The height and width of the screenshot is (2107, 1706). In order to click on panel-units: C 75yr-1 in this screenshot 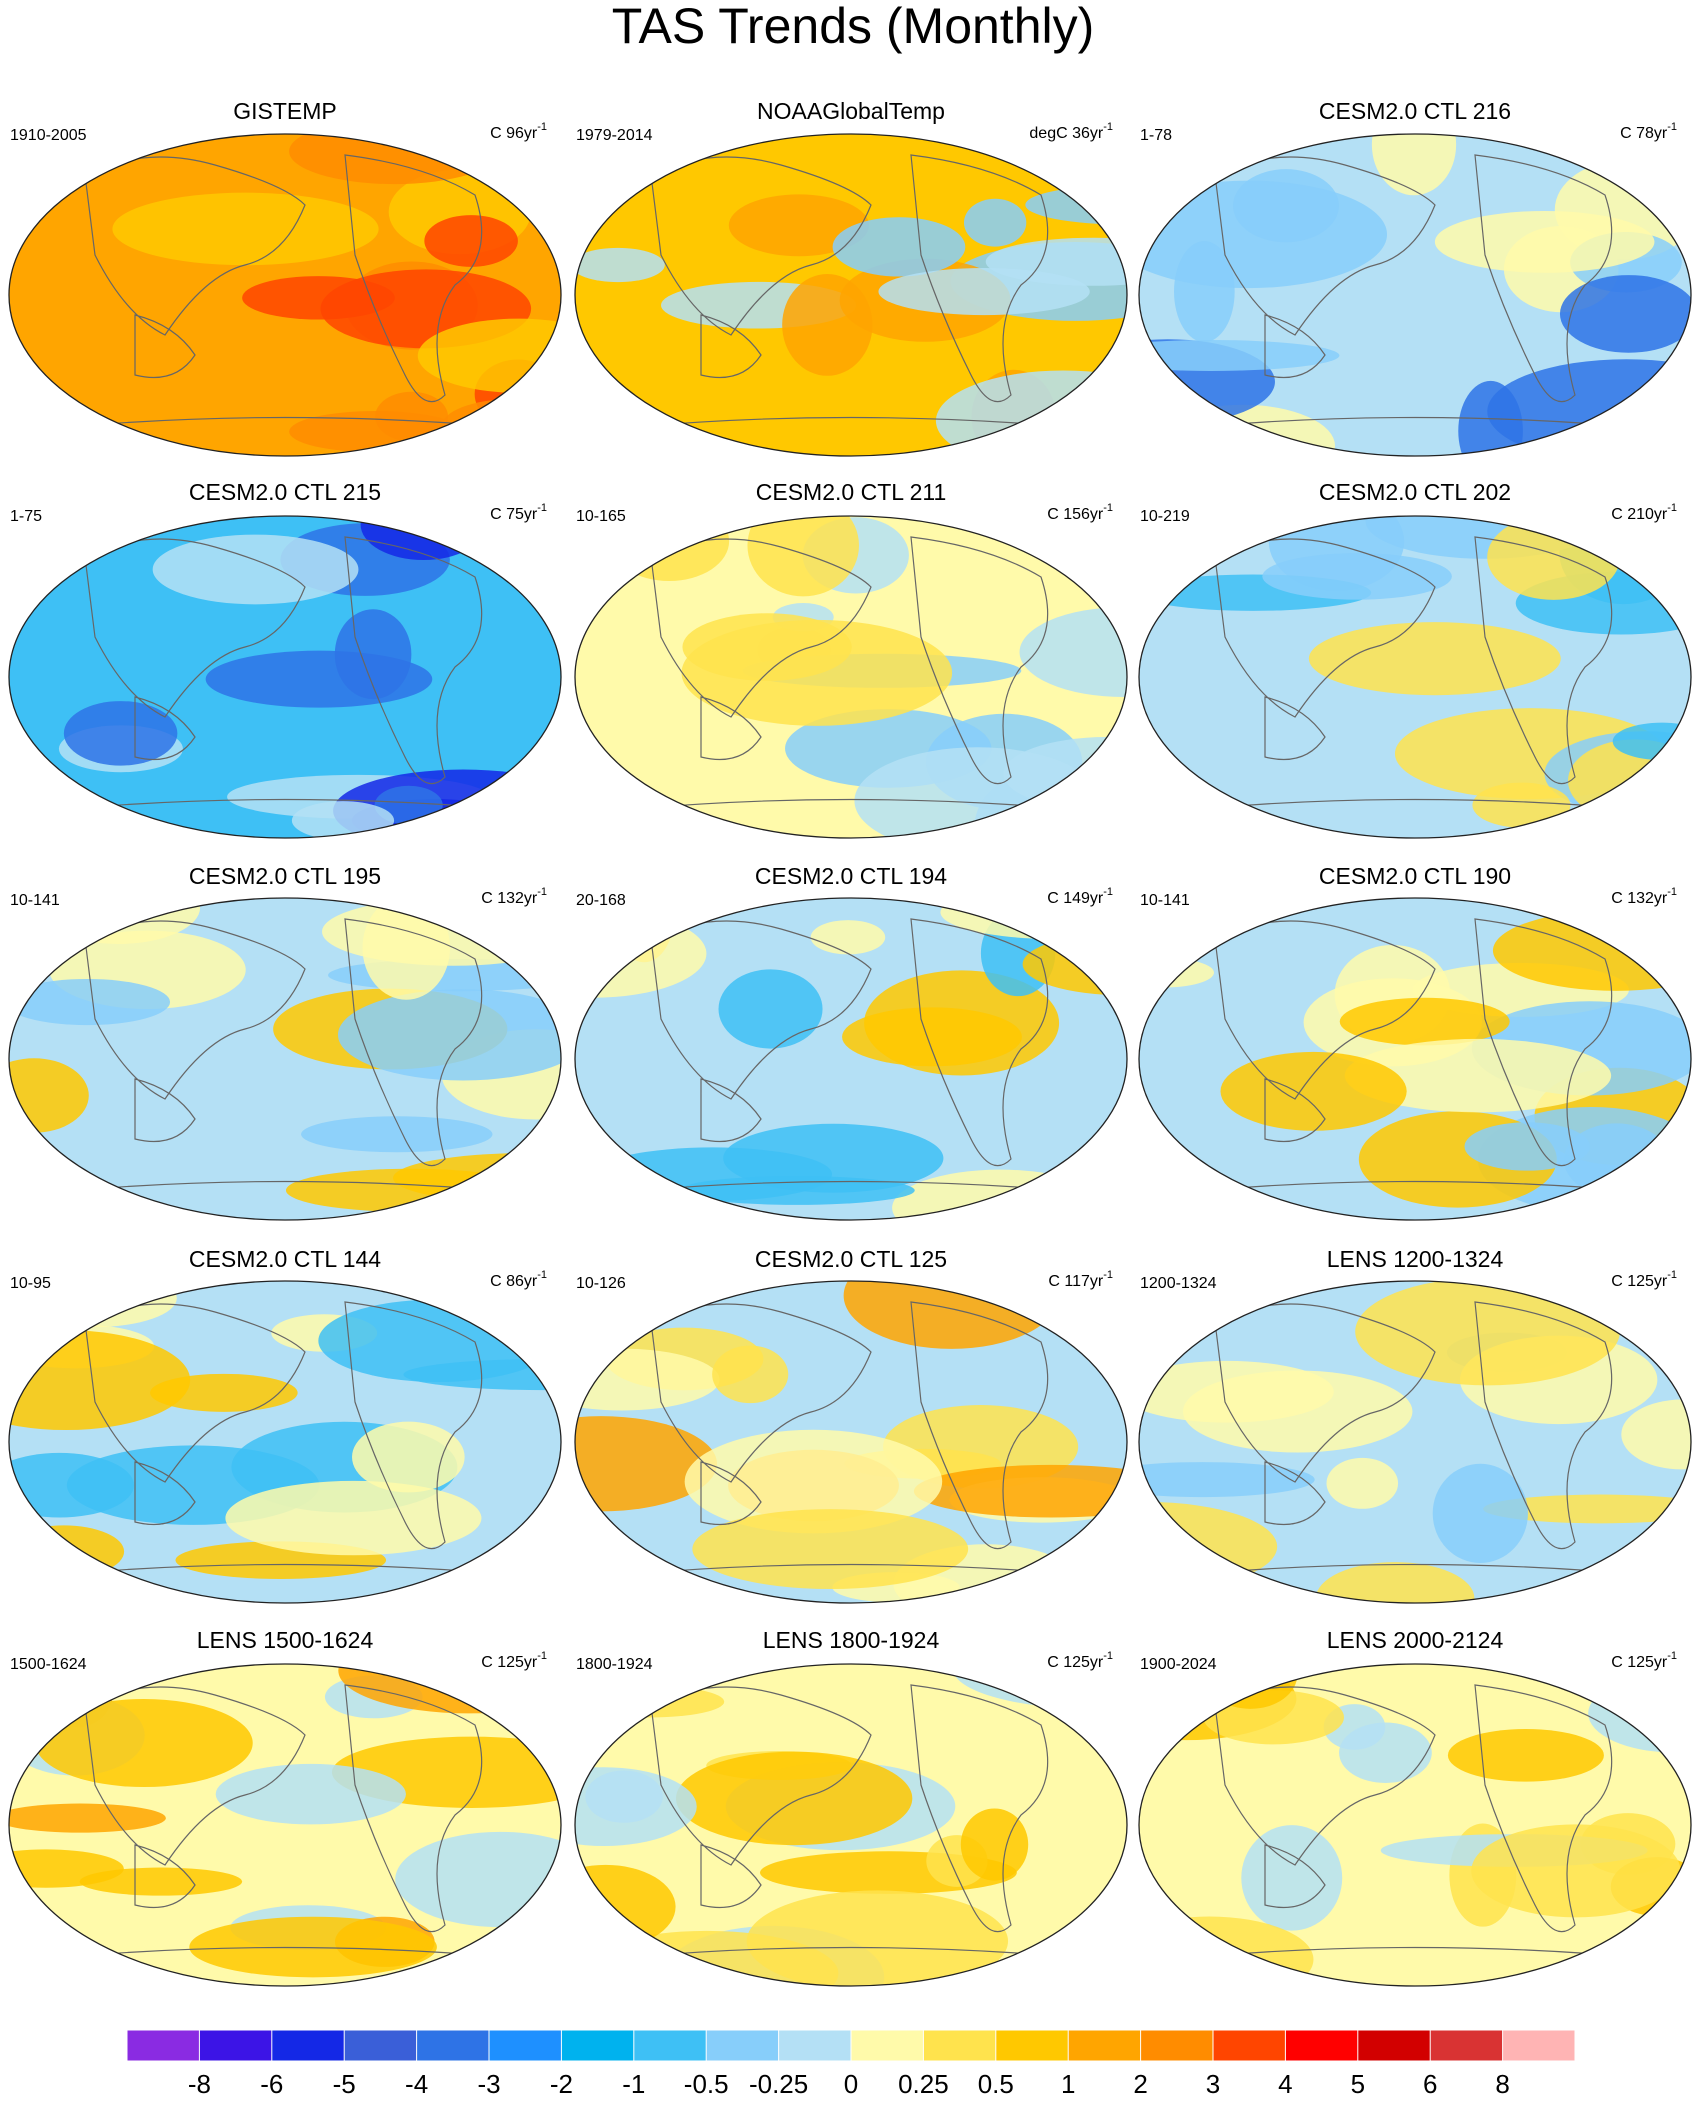, I will do `click(518, 512)`.